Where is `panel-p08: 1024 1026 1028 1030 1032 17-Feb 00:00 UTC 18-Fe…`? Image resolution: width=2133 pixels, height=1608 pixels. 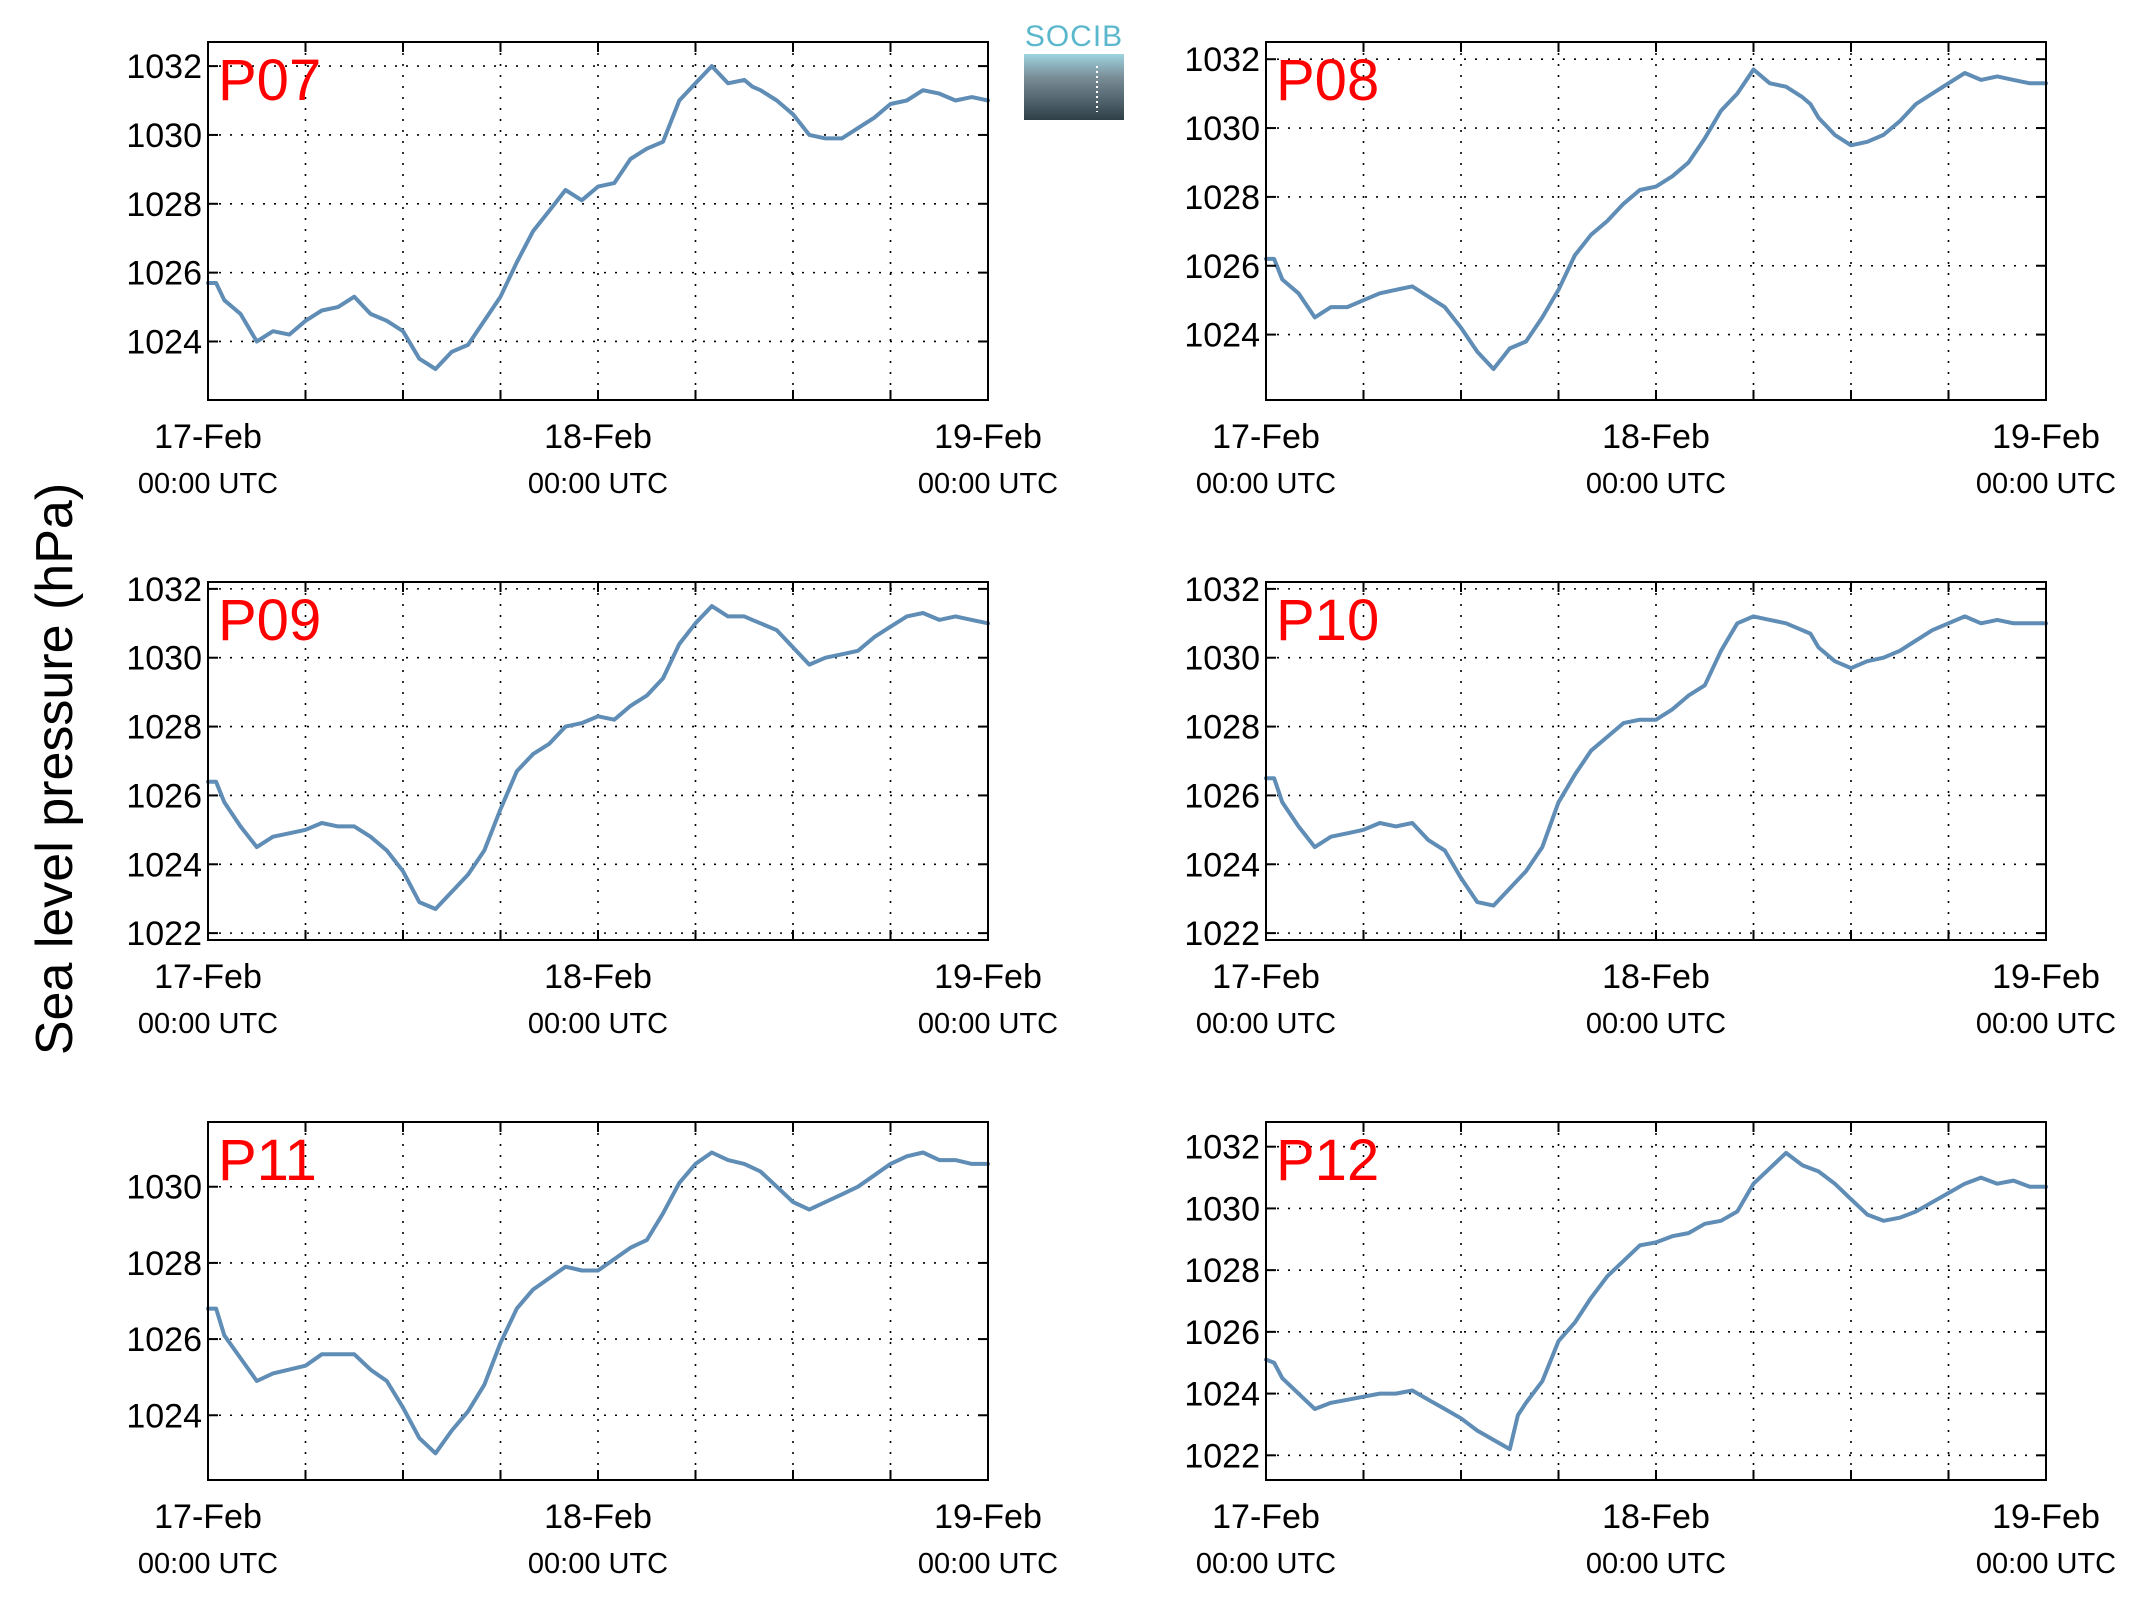 panel-p08: 1024 1026 1028 1030 1032 17-Feb 00:00 UTC 18-Fe… is located at coordinates (1650, 270).